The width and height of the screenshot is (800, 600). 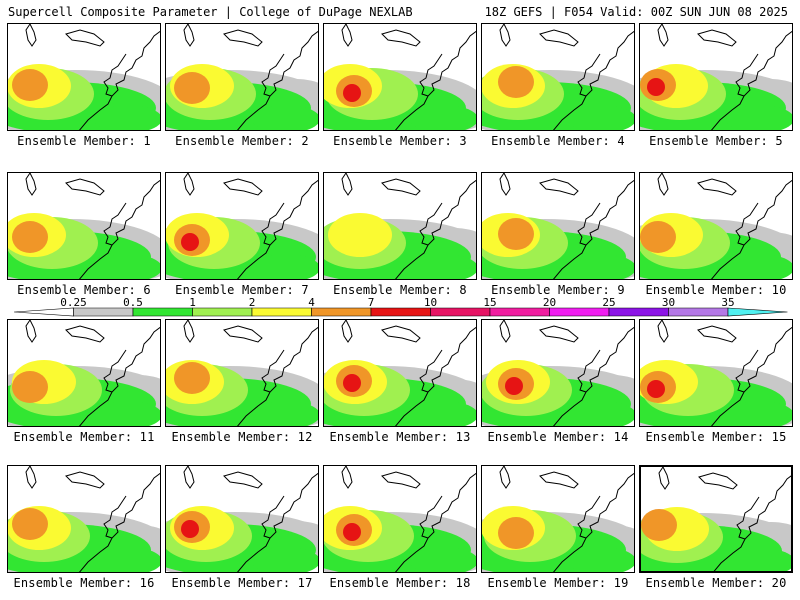 What do you see at coordinates (84, 583) in the screenshot?
I see `ensemble-label: Ensemble Member: 16` at bounding box center [84, 583].